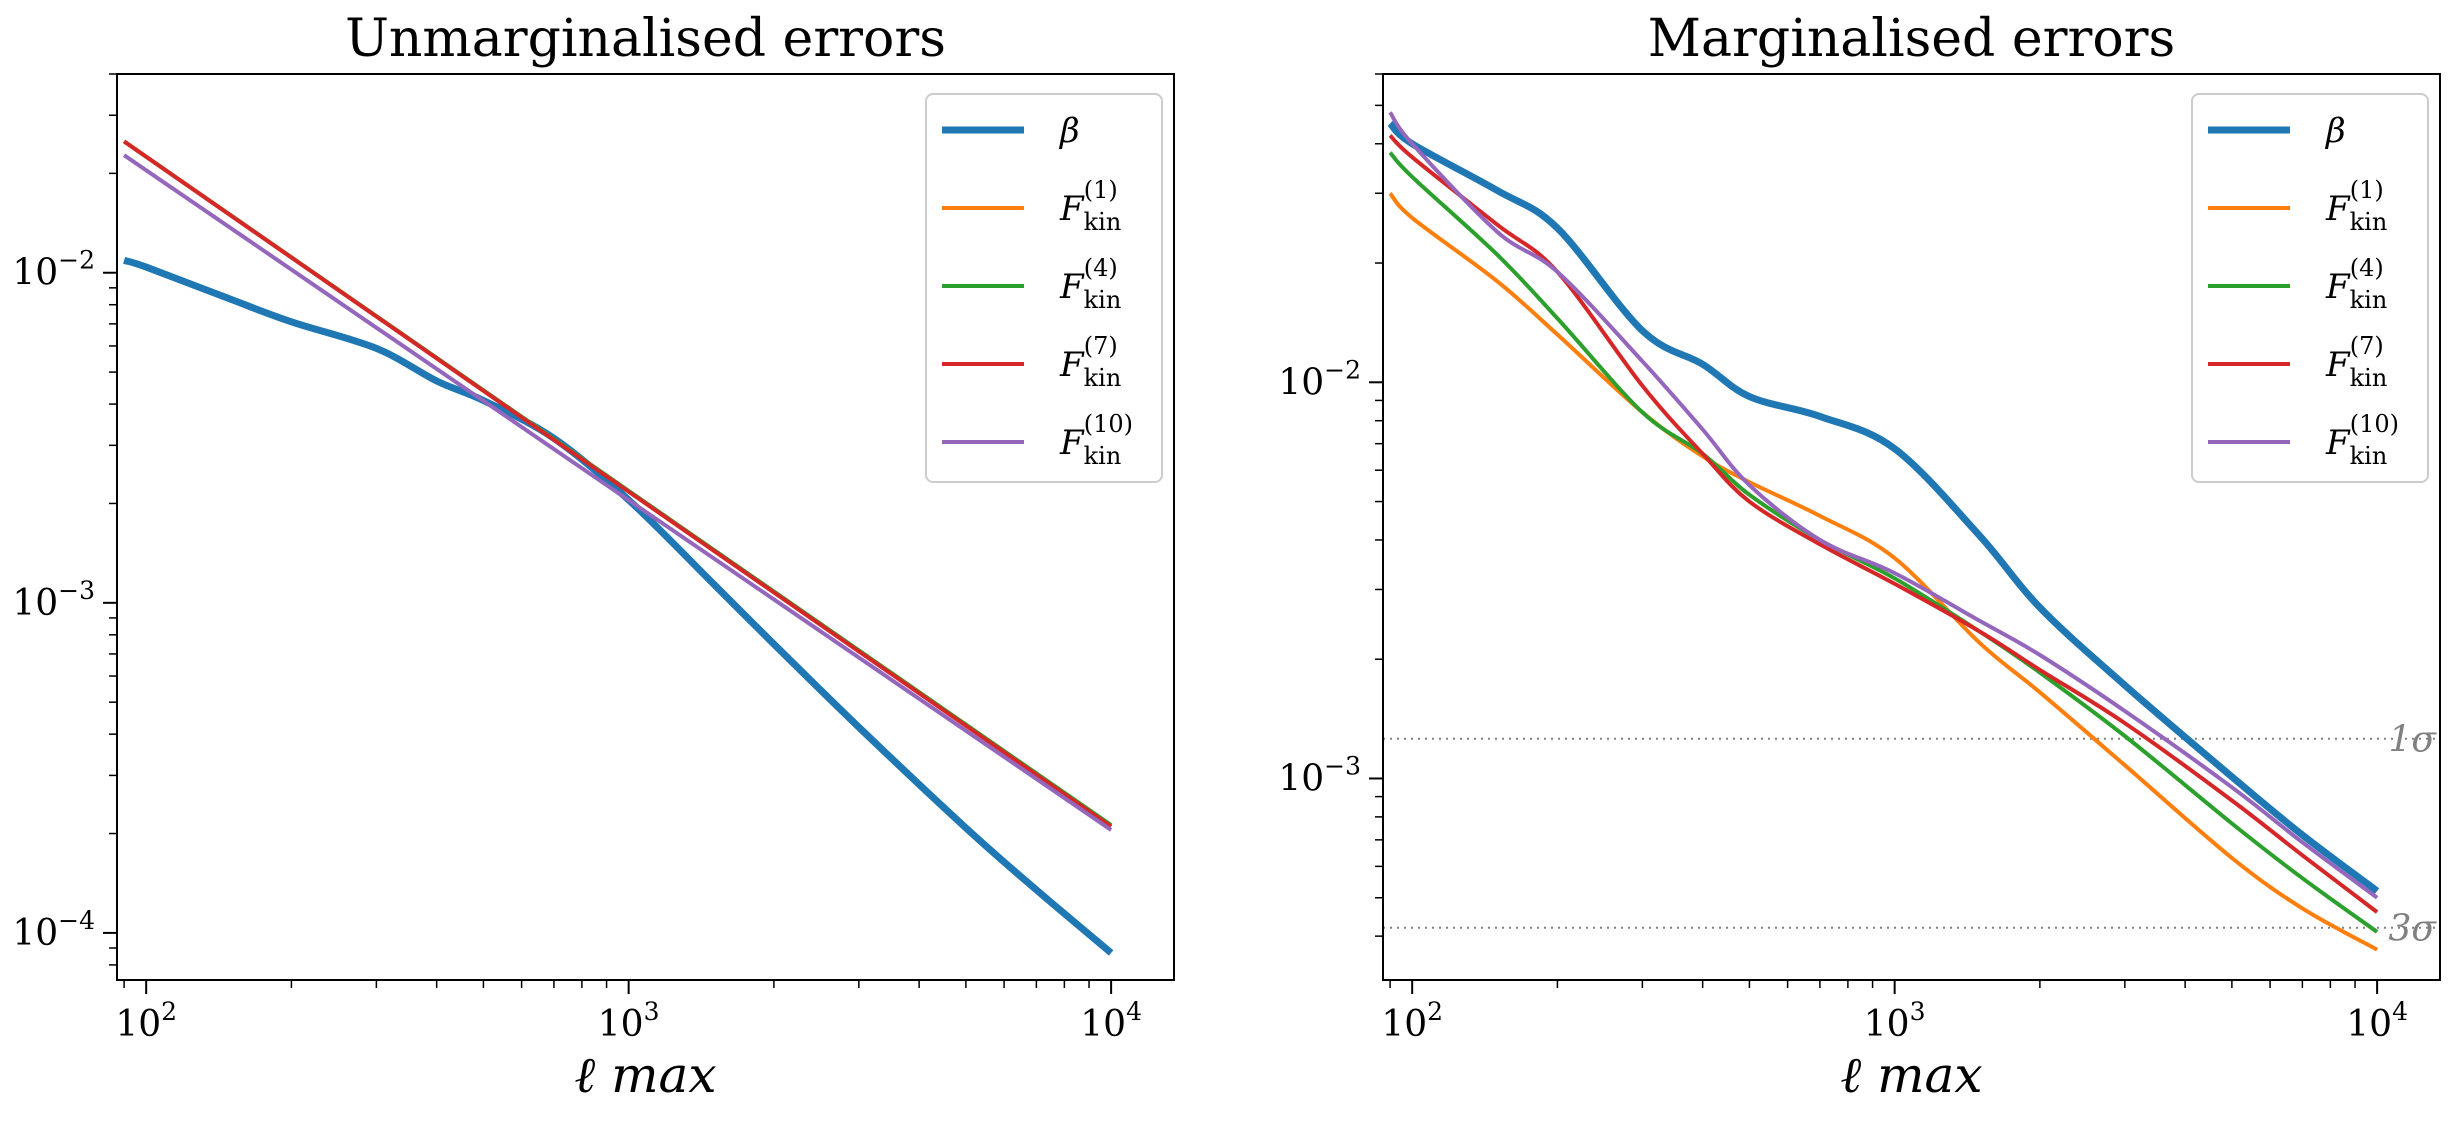 The image size is (2462, 1124). Describe the element at coordinates (645, 39) in the screenshot. I see `chart-title: Unmarginalised errors` at that location.